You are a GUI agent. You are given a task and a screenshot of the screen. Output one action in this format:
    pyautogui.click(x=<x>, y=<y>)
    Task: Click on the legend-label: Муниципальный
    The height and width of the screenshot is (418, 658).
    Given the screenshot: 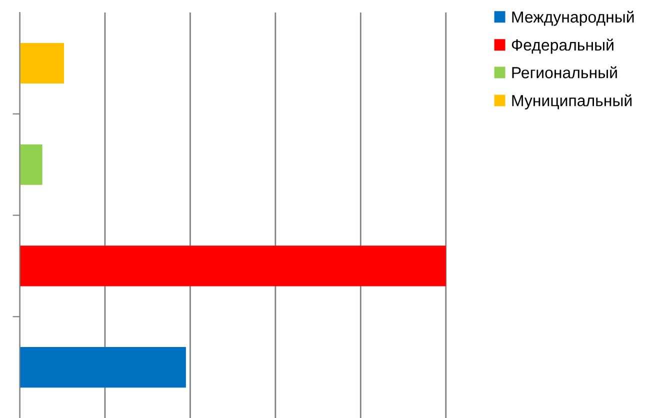 What is the action you would take?
    pyautogui.click(x=572, y=102)
    